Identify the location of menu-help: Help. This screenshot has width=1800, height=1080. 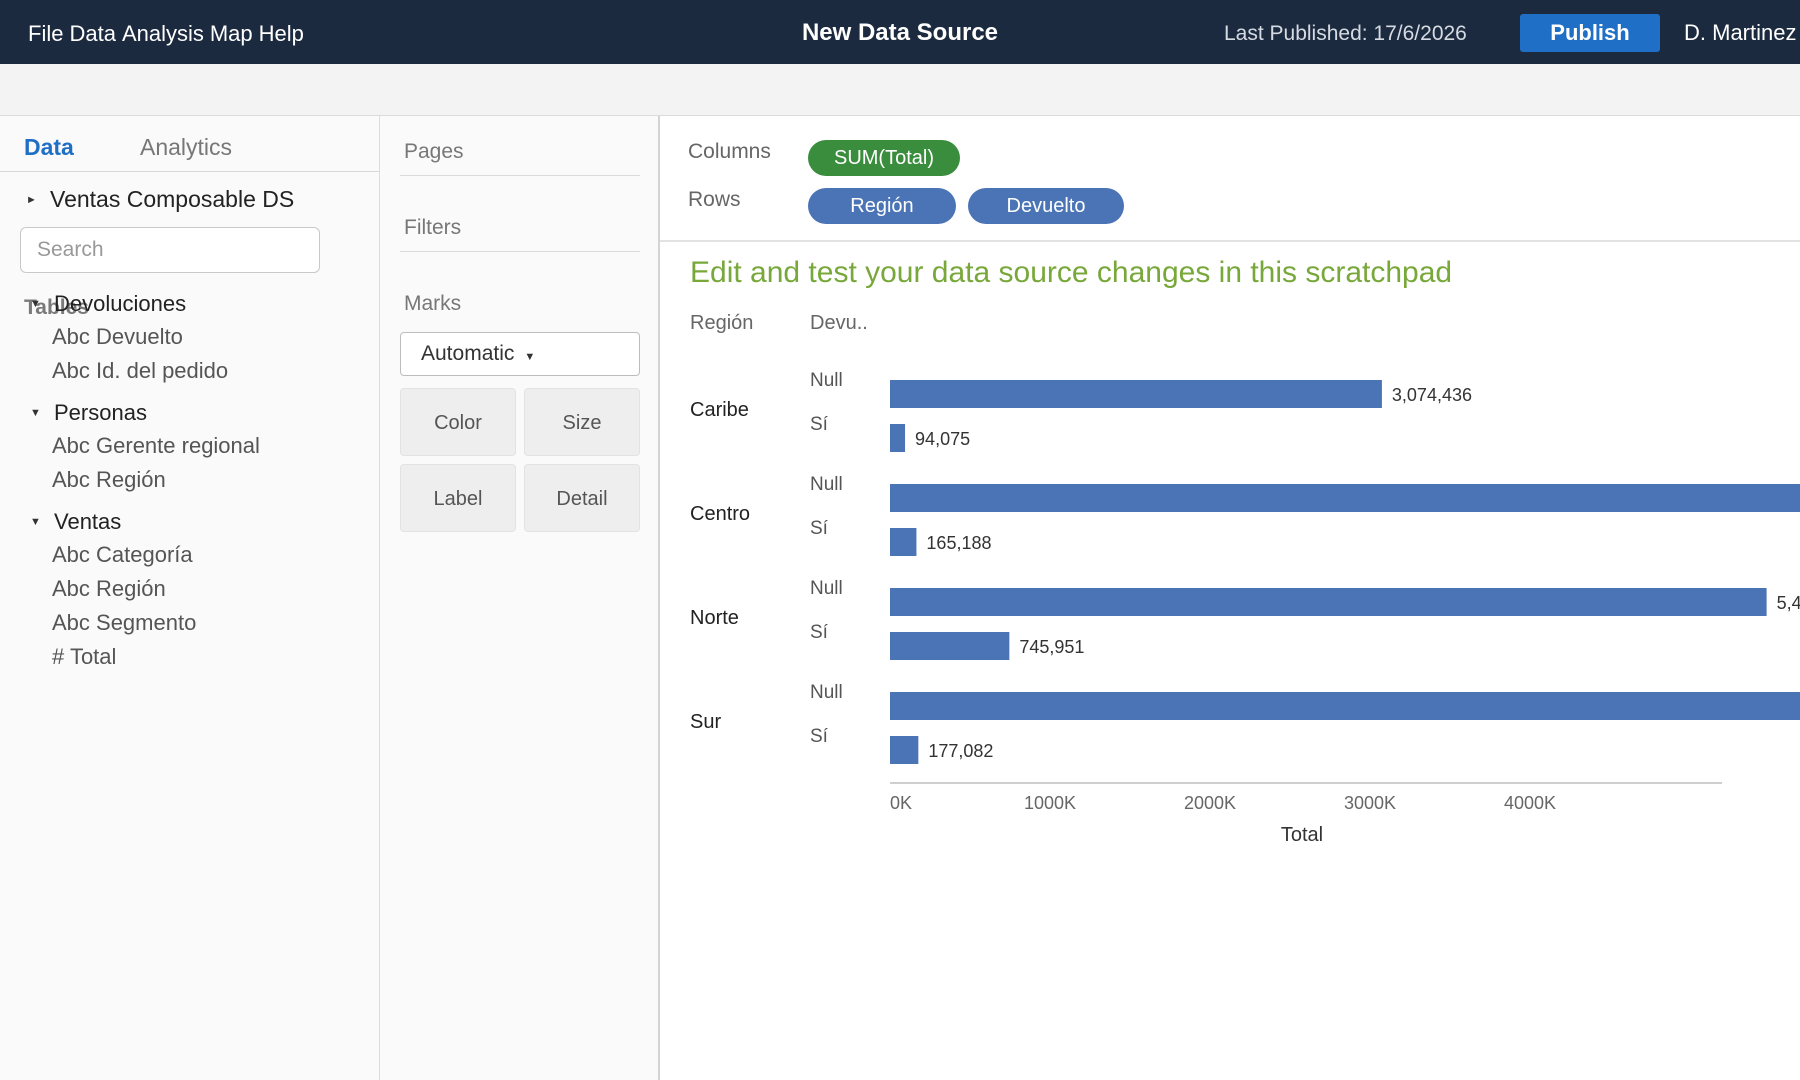
(281, 33).